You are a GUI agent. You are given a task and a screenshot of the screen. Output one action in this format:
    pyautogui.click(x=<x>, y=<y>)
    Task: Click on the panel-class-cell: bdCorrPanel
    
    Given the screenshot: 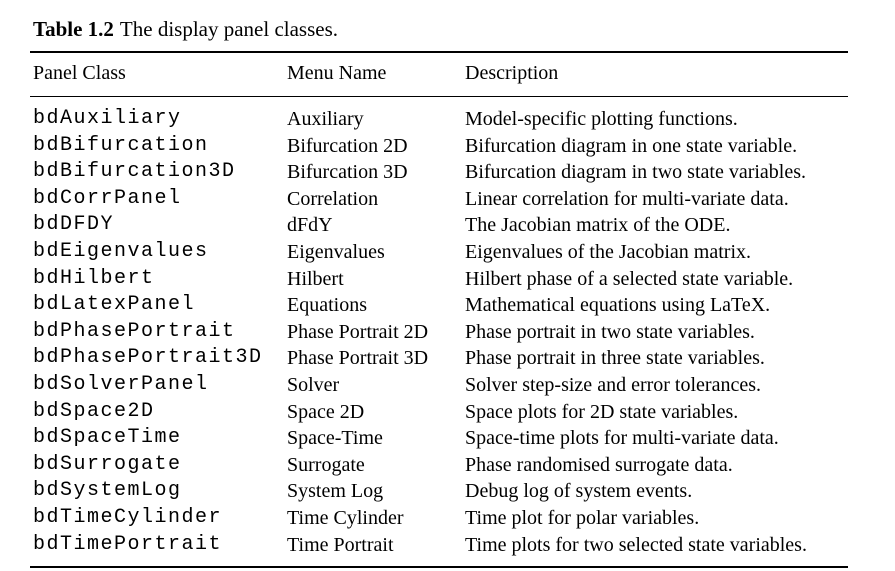 What is the action you would take?
    pyautogui.click(x=107, y=198)
    